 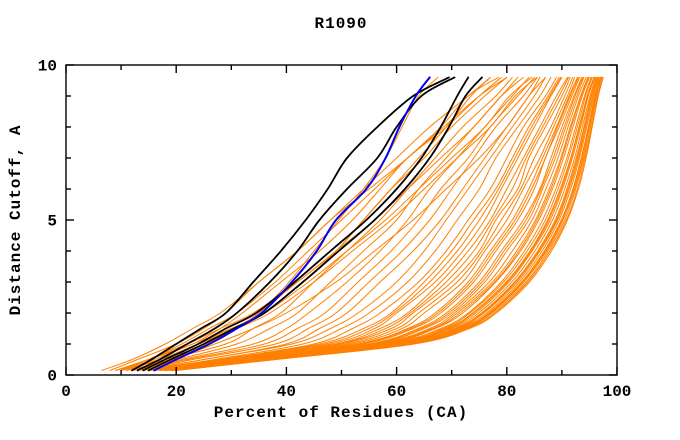 What do you see at coordinates (506, 392) in the screenshot?
I see `x-tick-label: 80` at bounding box center [506, 392].